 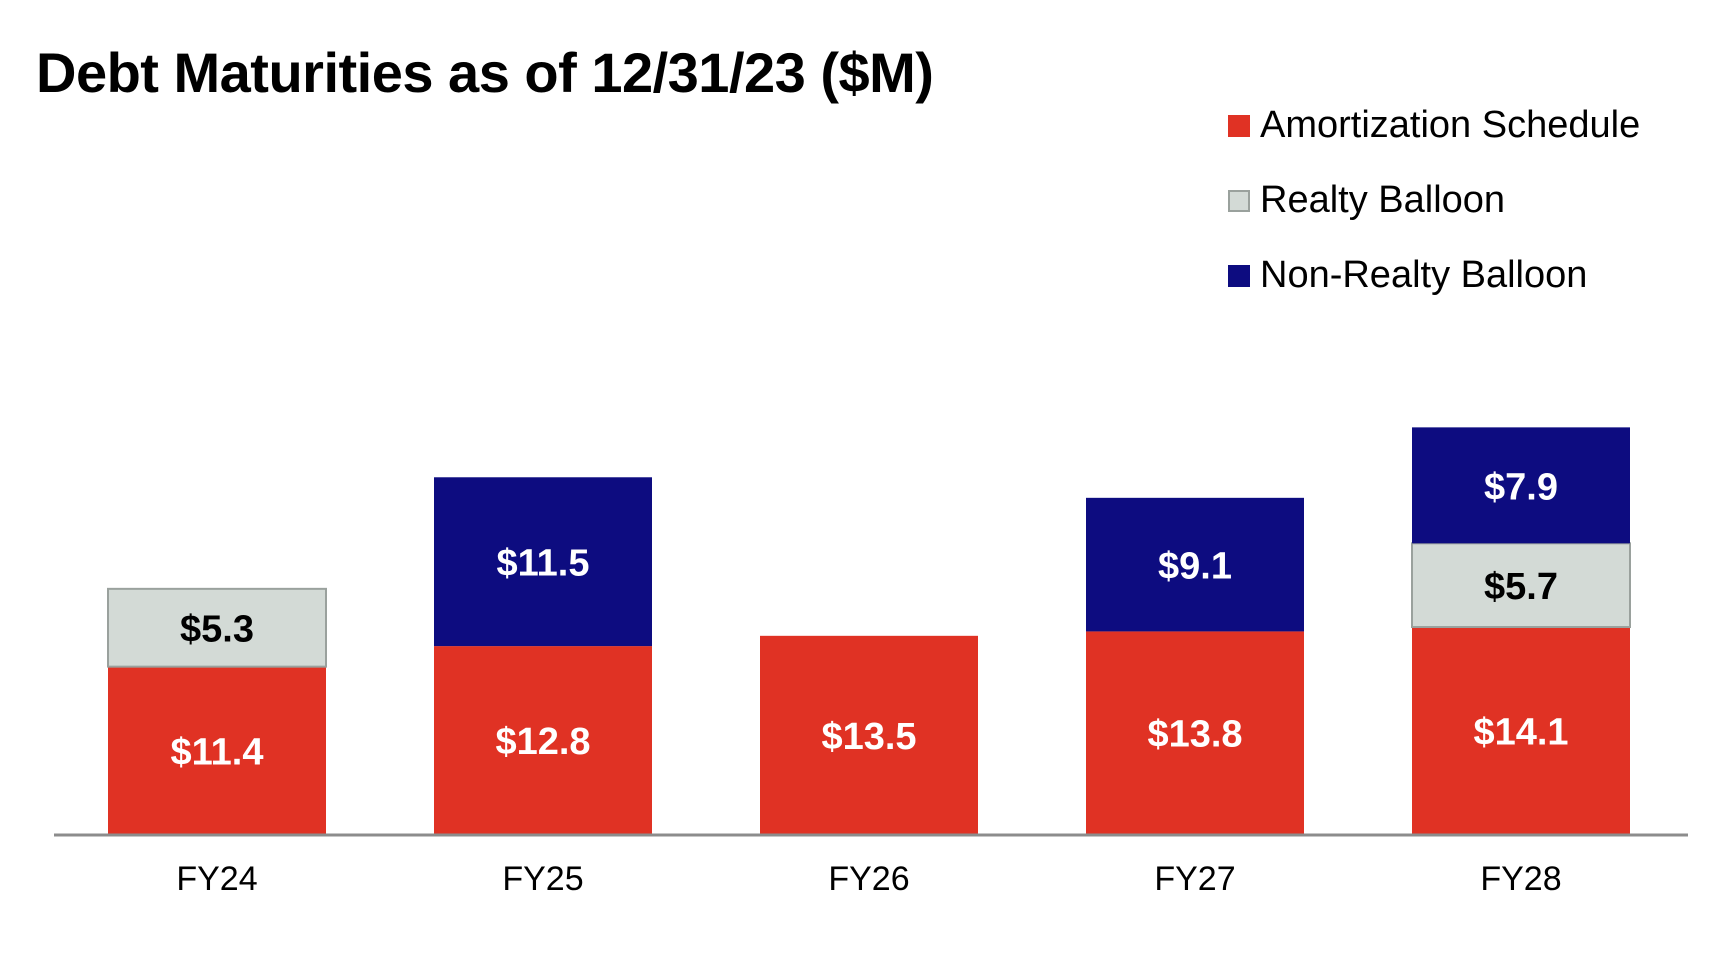 I want to click on legend-swatch-non-realty-balloon, so click(x=1239, y=275).